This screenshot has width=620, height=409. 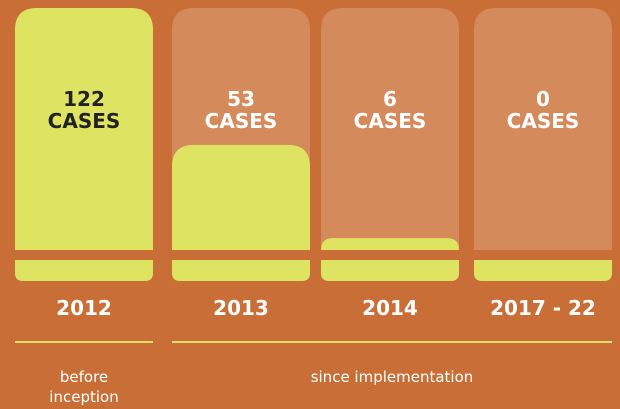 I want to click on x-tick-label: 2012, so click(x=84, y=308).